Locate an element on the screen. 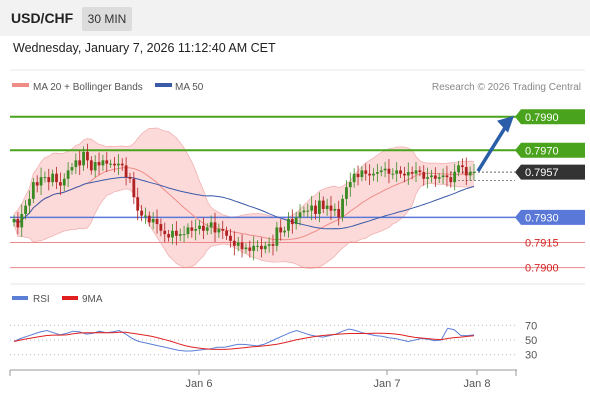 The image size is (590, 400). rsi-ma-line is located at coordinates (244, 340).